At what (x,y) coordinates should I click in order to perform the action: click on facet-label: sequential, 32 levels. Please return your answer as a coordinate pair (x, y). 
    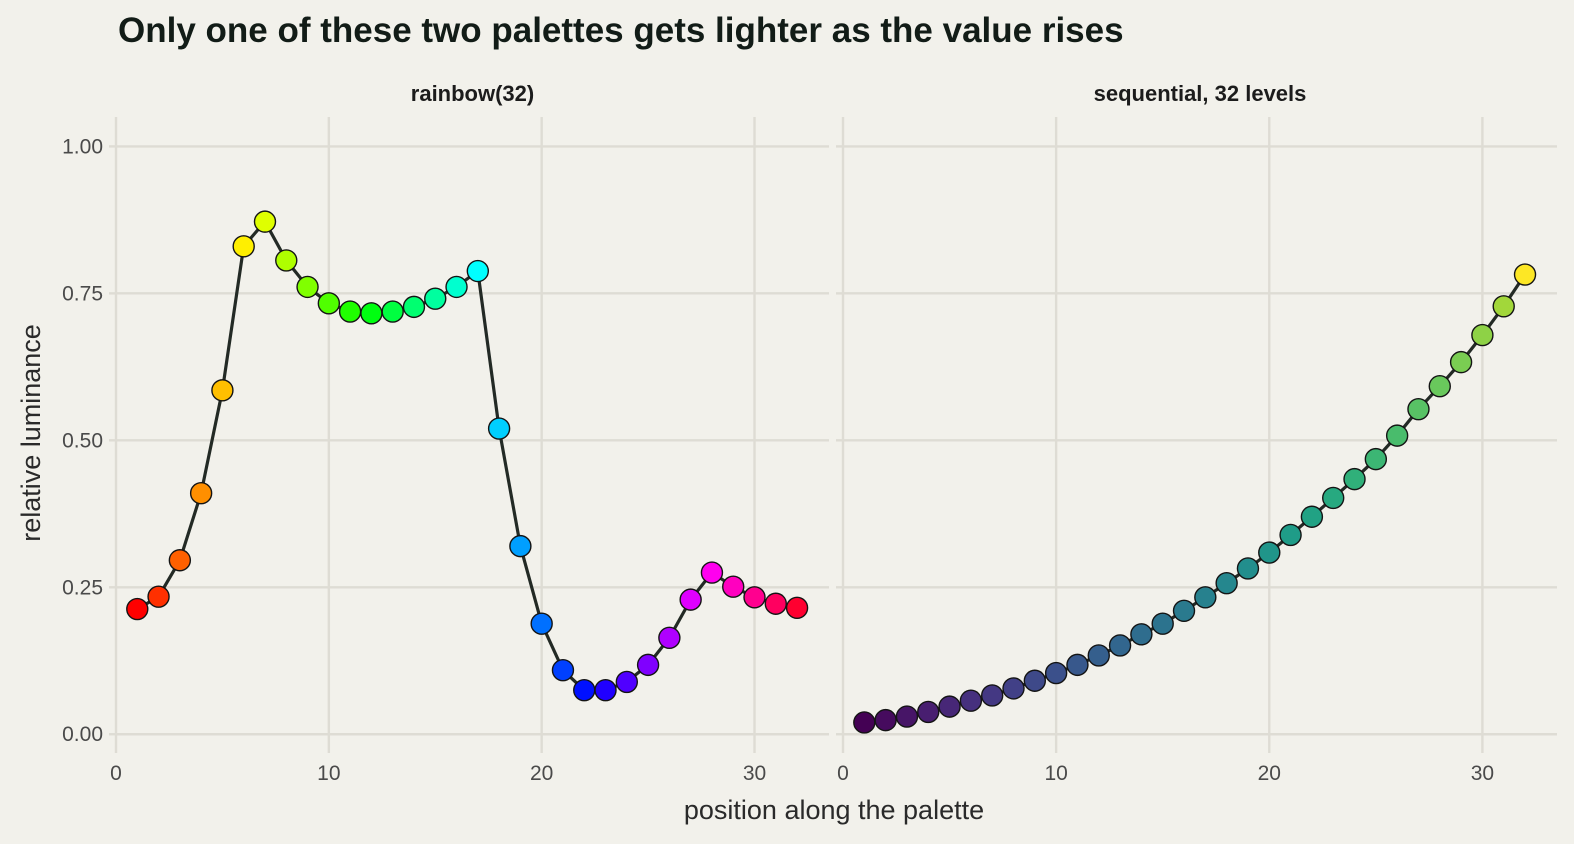
    Looking at the image, I should click on (1200, 93).